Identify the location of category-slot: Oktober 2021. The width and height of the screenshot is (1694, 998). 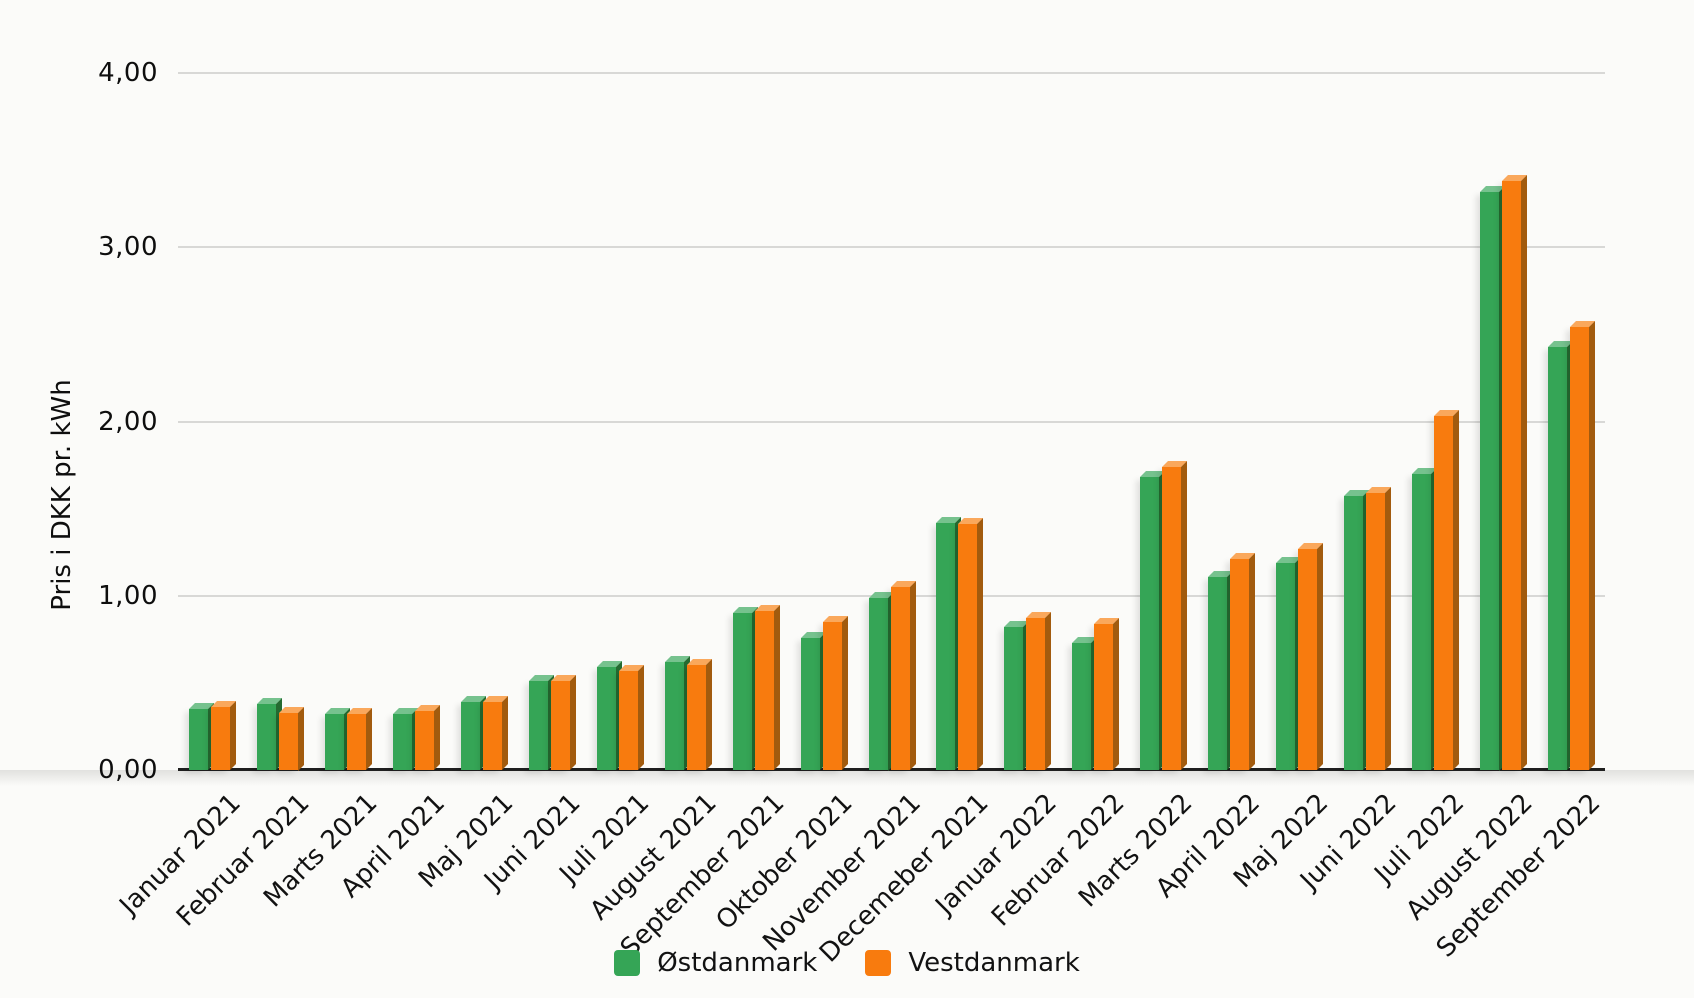
(785, 504).